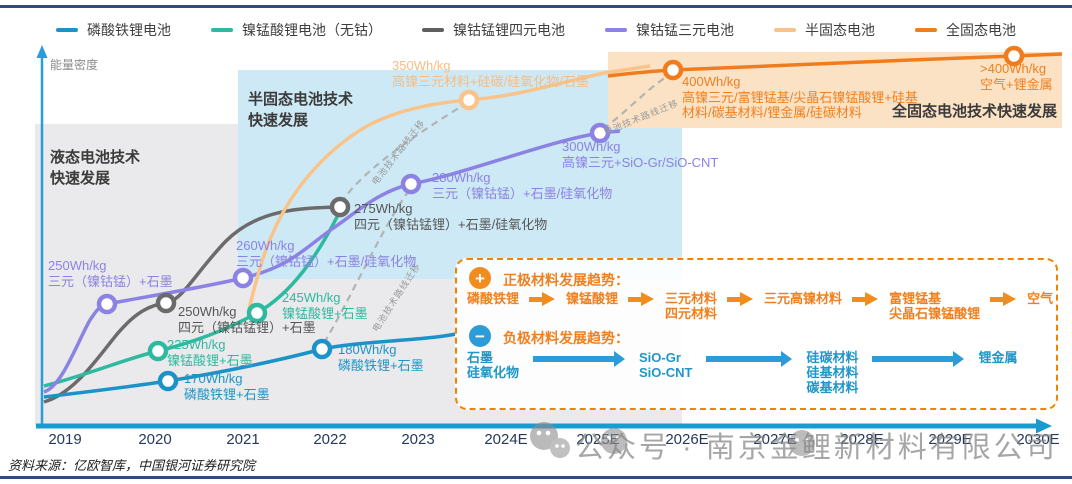 This screenshot has width=1072, height=484. What do you see at coordinates (975, 111) in the screenshot?
I see `solidstate-phase-title: 全固态电池技术快速发展` at bounding box center [975, 111].